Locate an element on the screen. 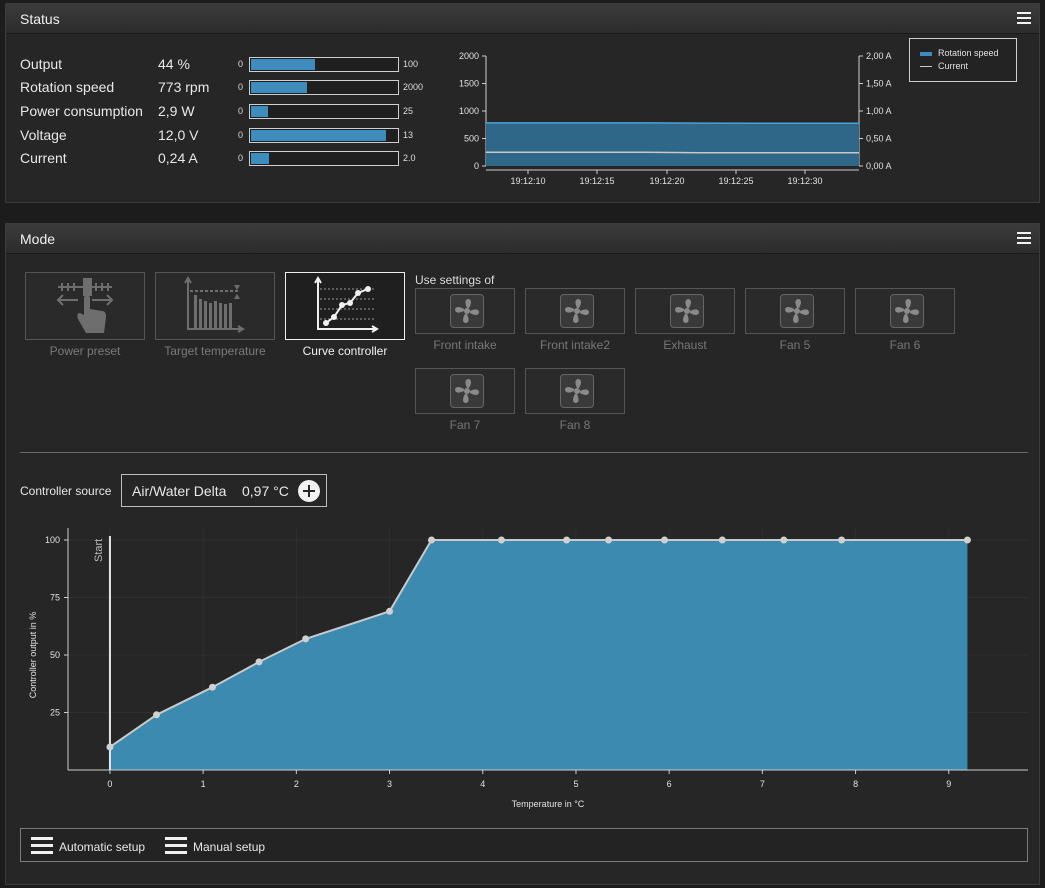 This screenshot has width=1045, height=888. current-line is located at coordinates (672, 152).